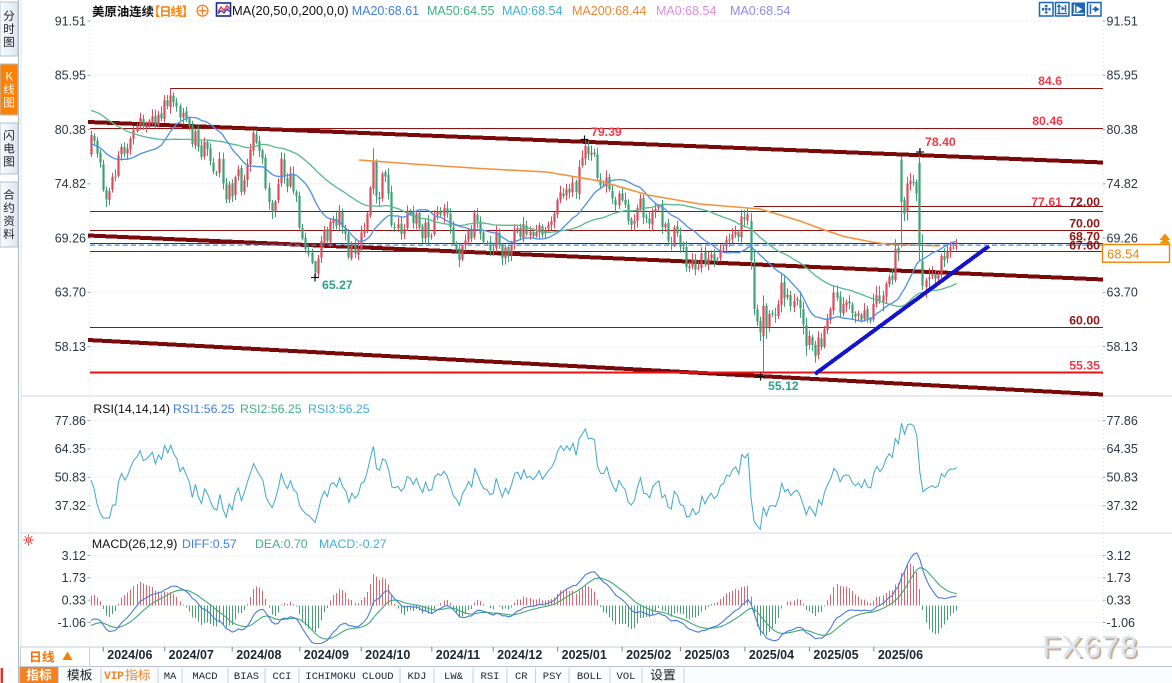 This screenshot has width=1172, height=683. What do you see at coordinates (339, 409) in the screenshot?
I see `svg-text: RSI3:56.25` at bounding box center [339, 409].